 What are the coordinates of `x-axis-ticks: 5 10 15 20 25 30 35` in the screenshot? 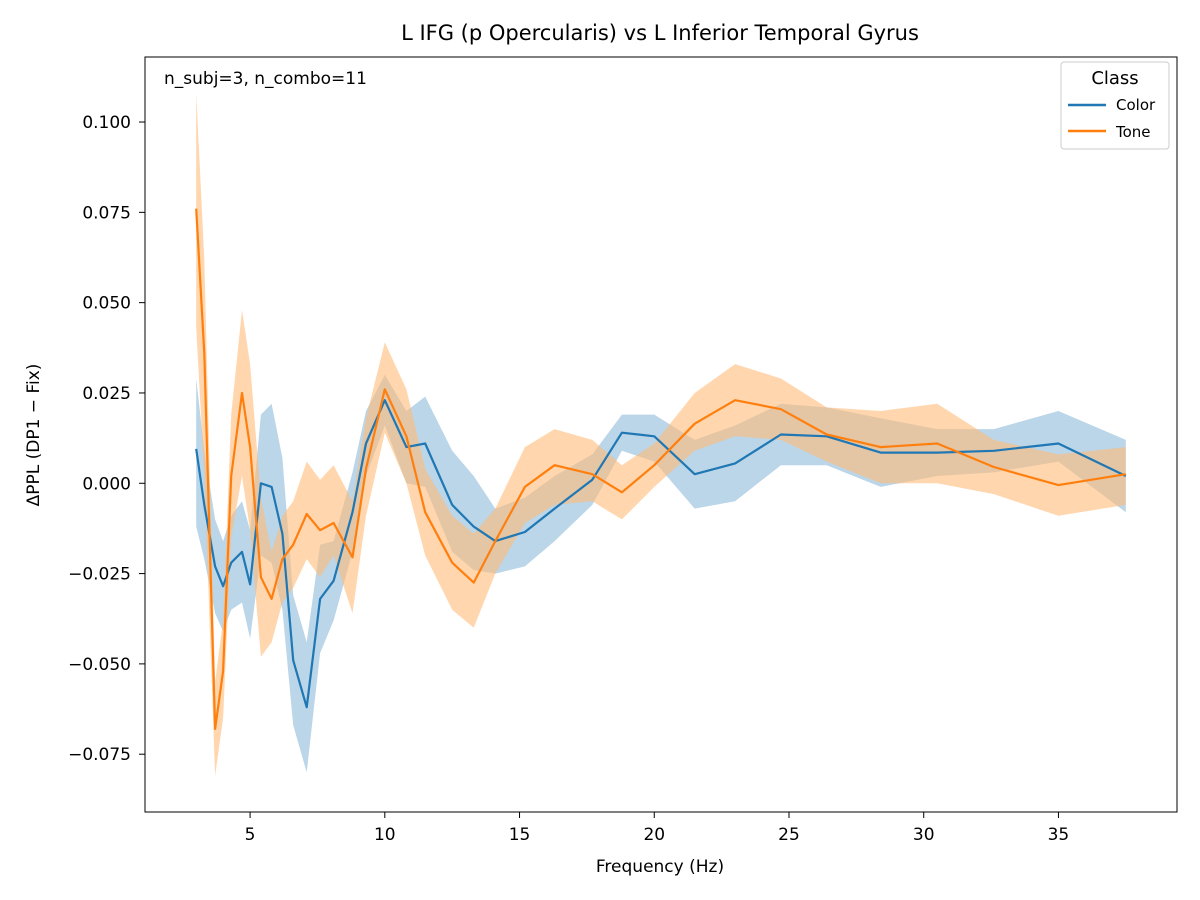 It's located at (657, 828).